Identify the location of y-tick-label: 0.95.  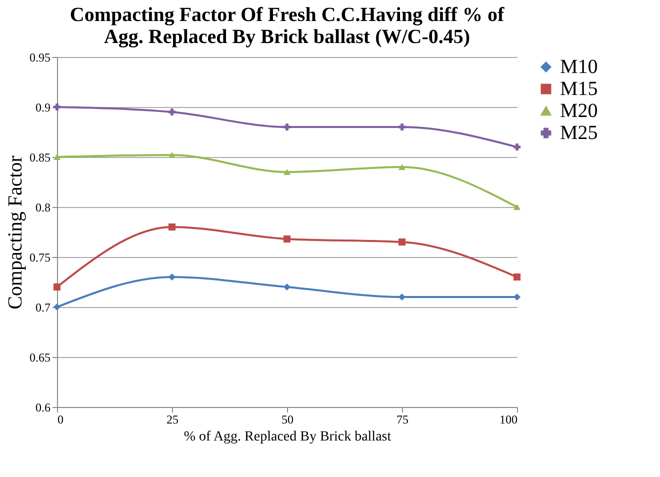
(40, 57).